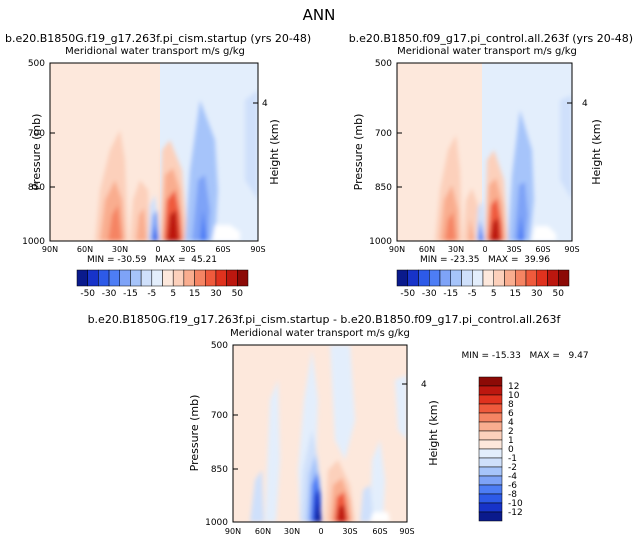  Describe the element at coordinates (36, 152) in the screenshot. I see `y-axis-label: Pressure (mb)` at that location.